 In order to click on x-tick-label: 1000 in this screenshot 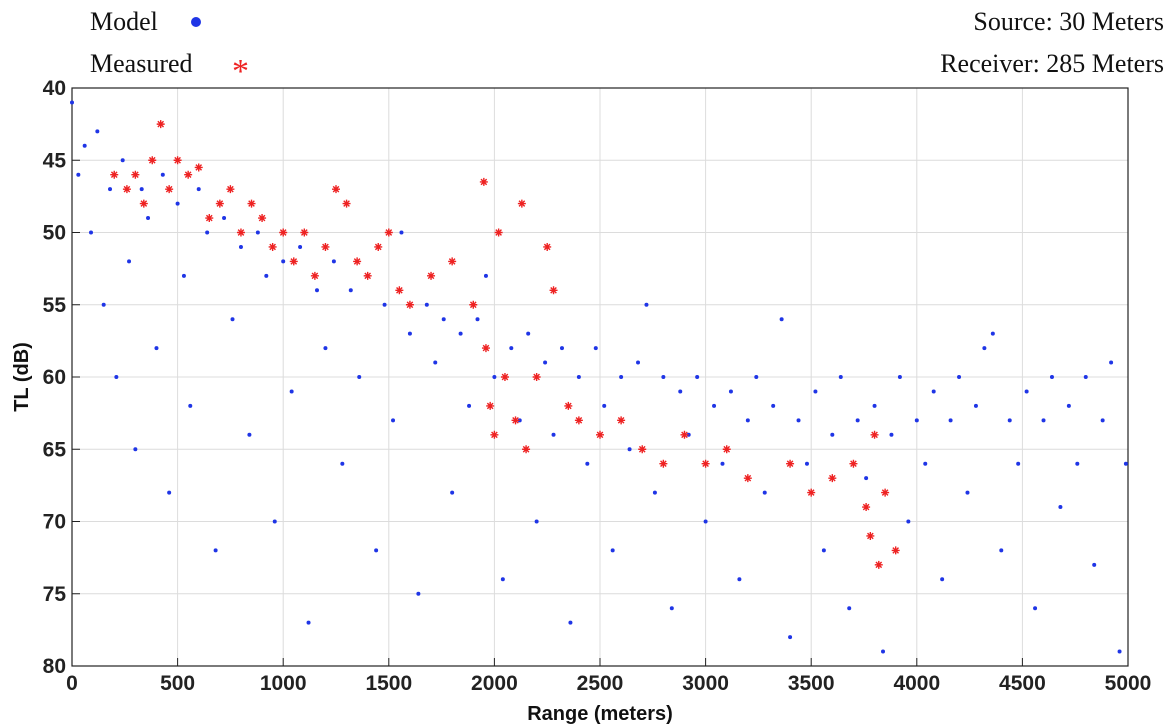, I will do `click(283, 683)`.